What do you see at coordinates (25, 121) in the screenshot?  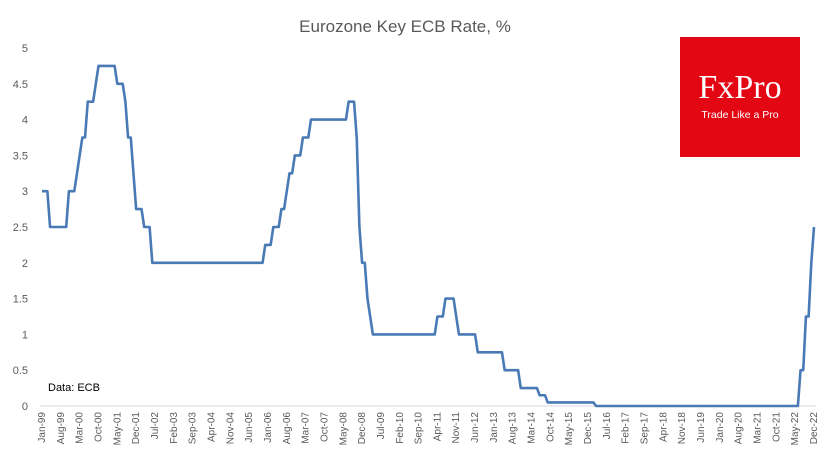 I see `y-tick-label: 4` at bounding box center [25, 121].